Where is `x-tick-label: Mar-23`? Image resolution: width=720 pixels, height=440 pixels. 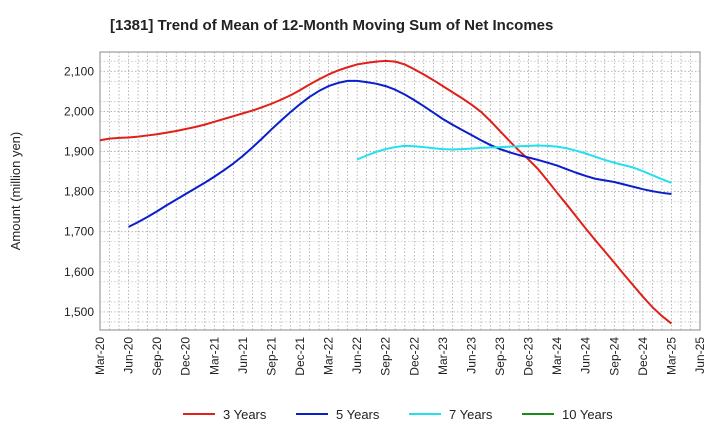 x-tick-label: Mar-23 is located at coordinates (443, 356).